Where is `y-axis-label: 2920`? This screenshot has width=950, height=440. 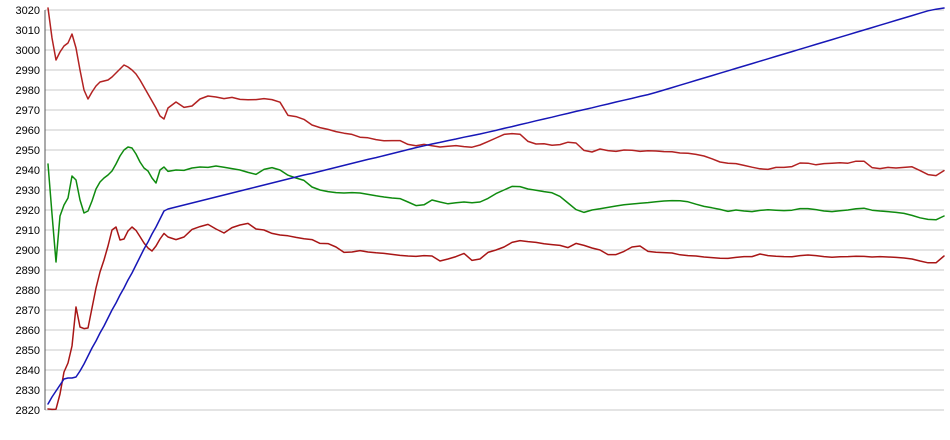
y-axis-label: 2920 is located at coordinates (28, 211).